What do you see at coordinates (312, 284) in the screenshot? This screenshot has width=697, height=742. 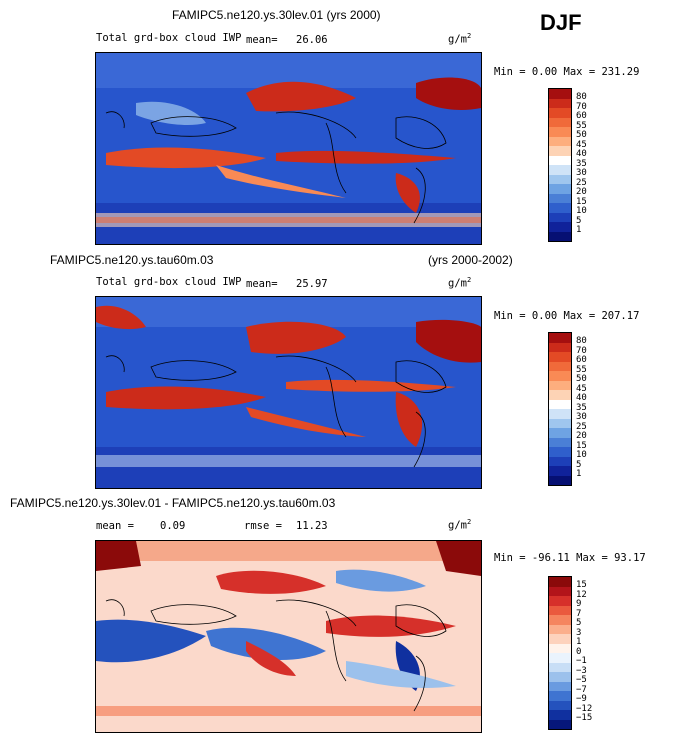 I see `panel-2-mean-value: 25.97` at bounding box center [312, 284].